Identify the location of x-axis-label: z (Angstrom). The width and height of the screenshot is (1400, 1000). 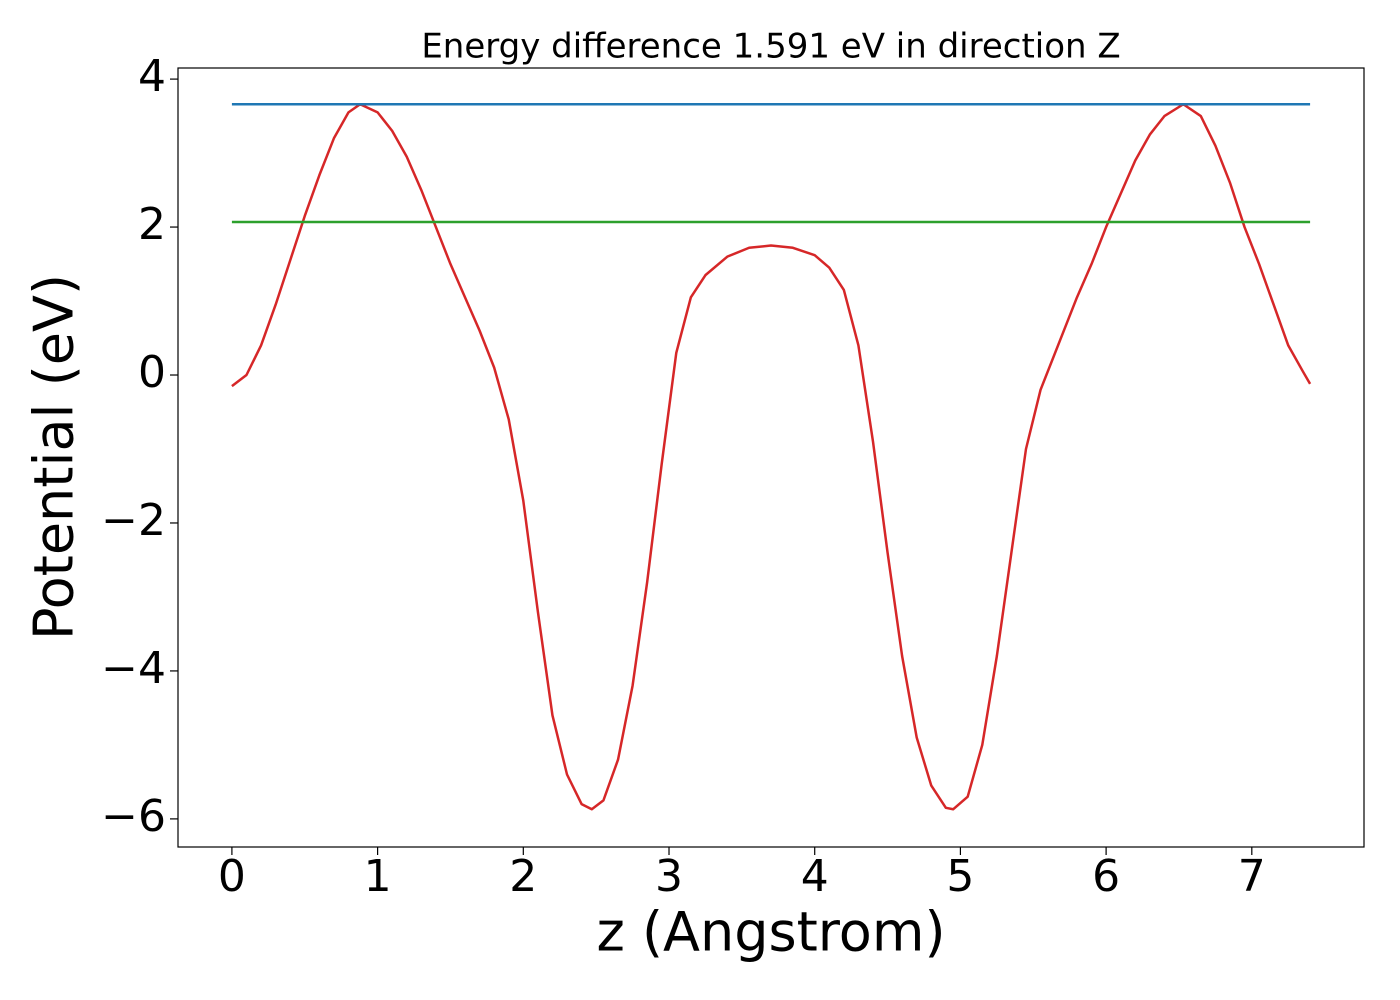
(770, 932).